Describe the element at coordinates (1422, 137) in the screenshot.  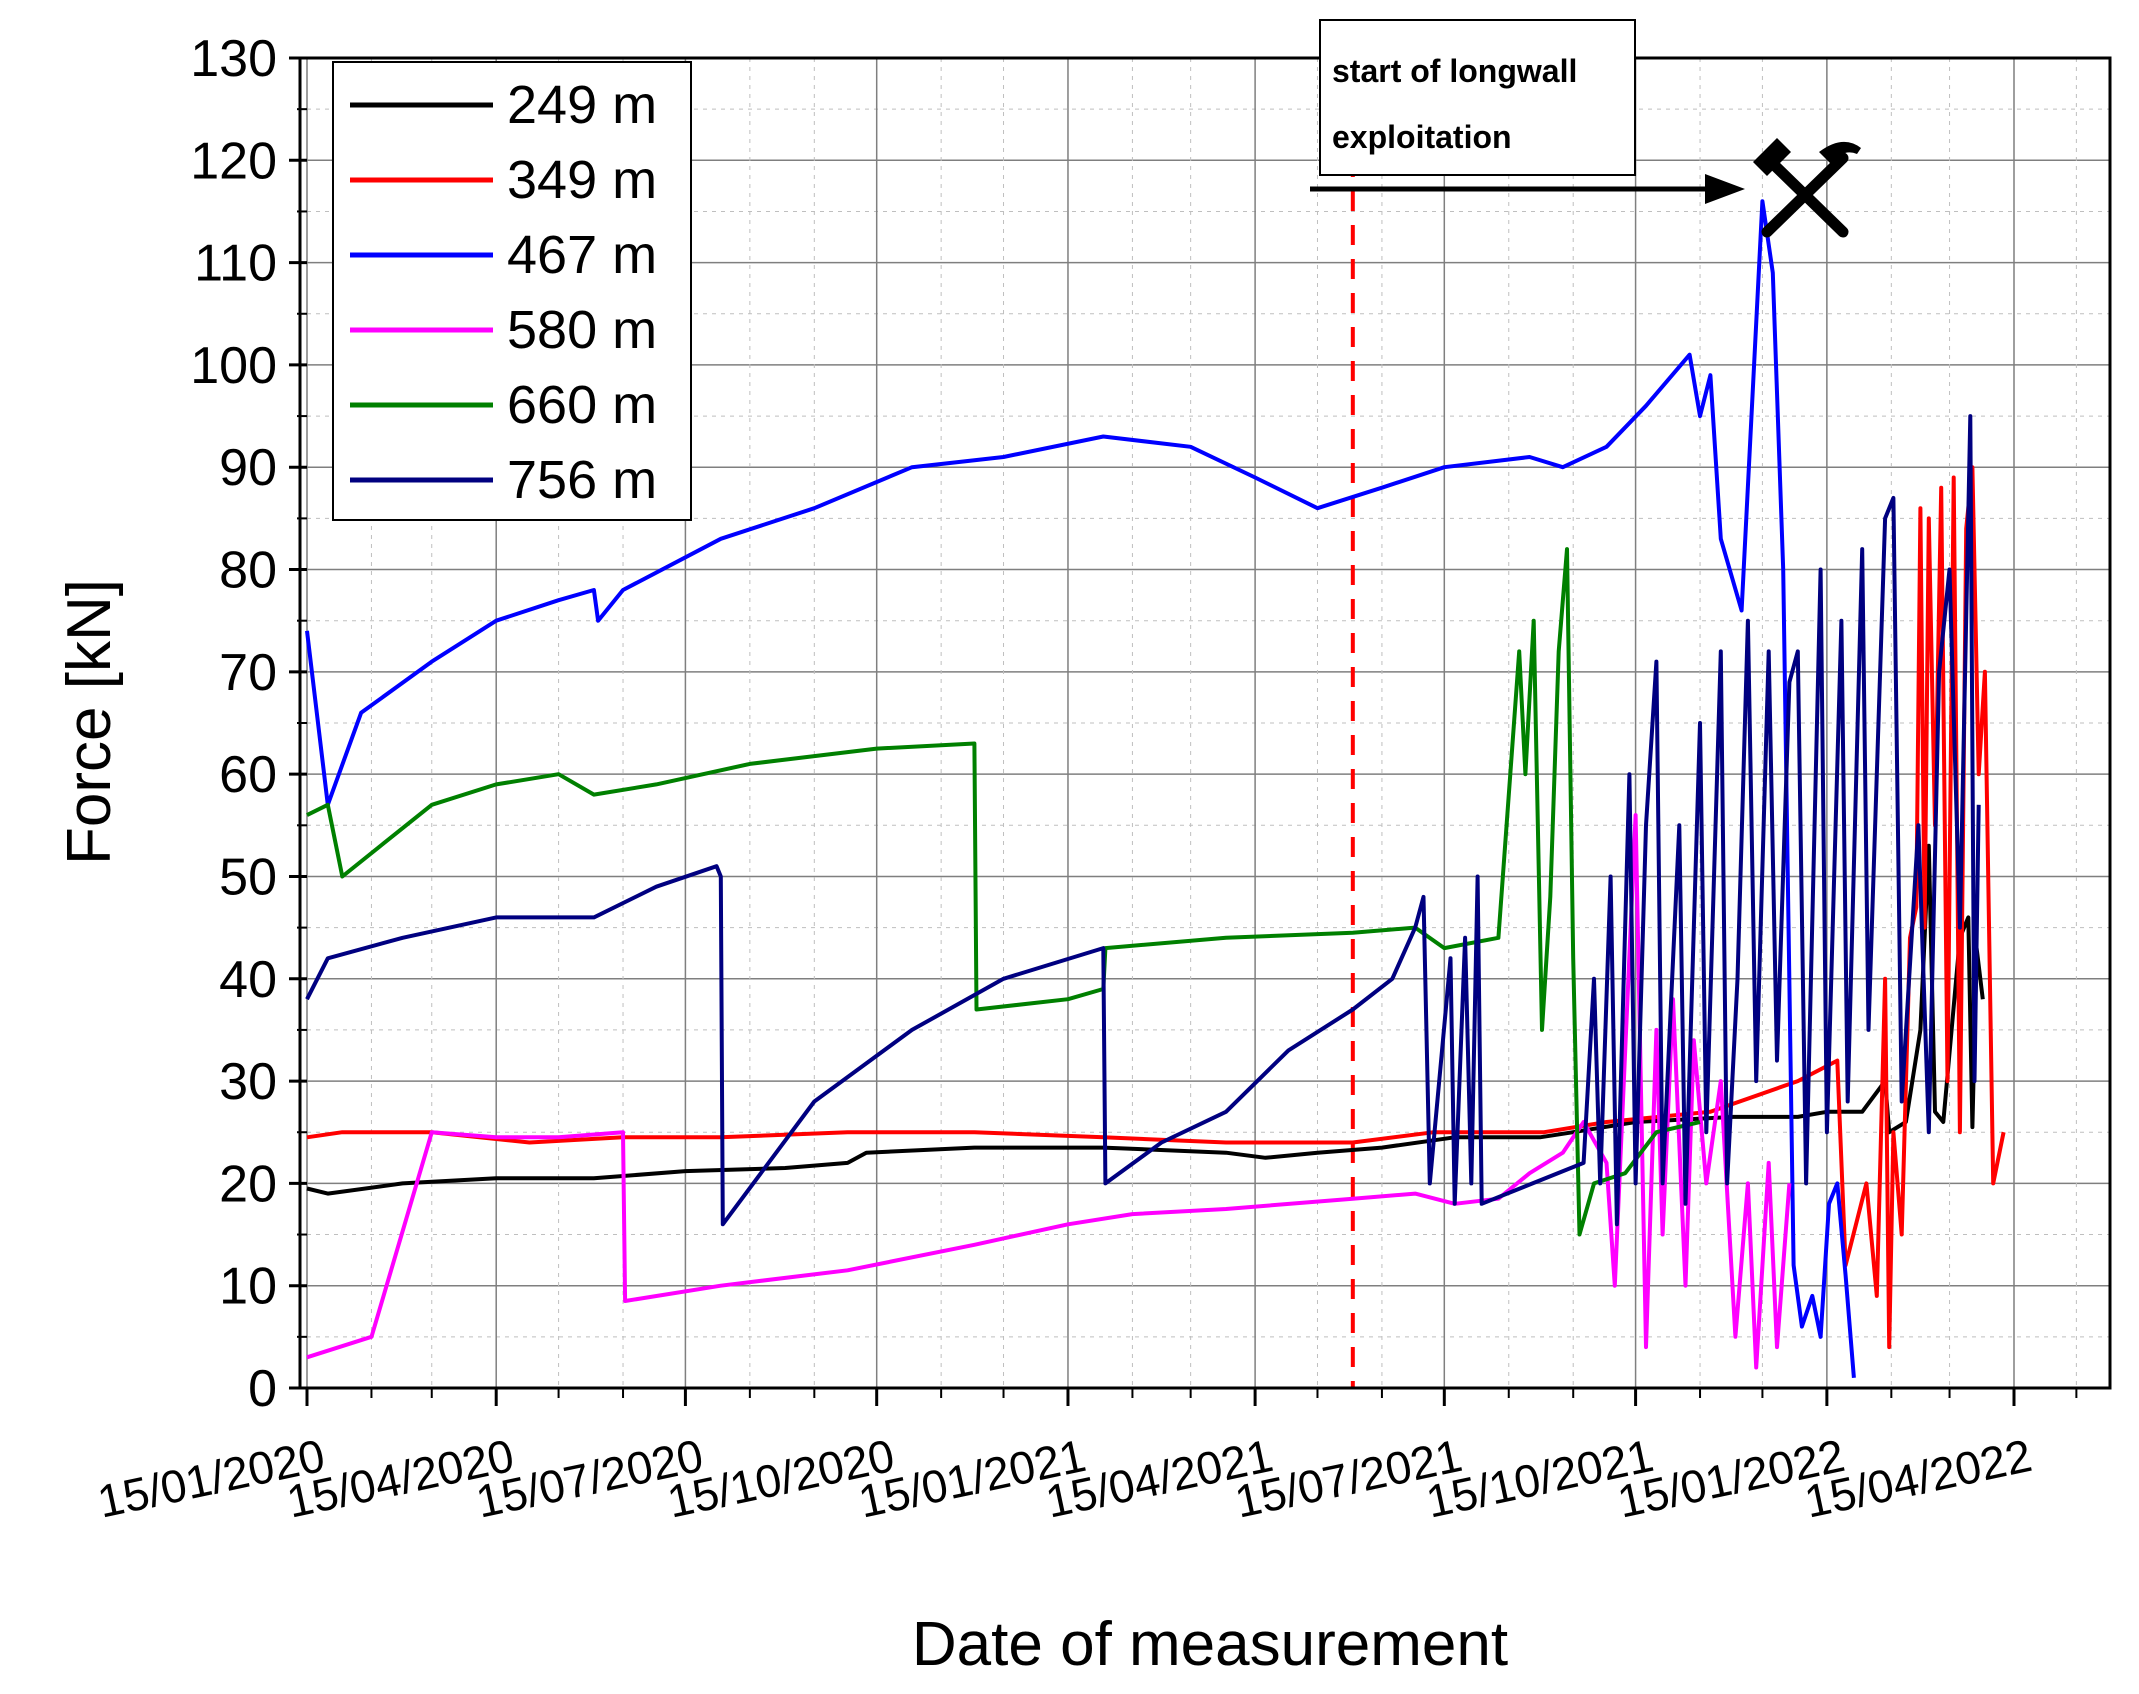
I see `annotation-text-line2: exploitation` at that location.